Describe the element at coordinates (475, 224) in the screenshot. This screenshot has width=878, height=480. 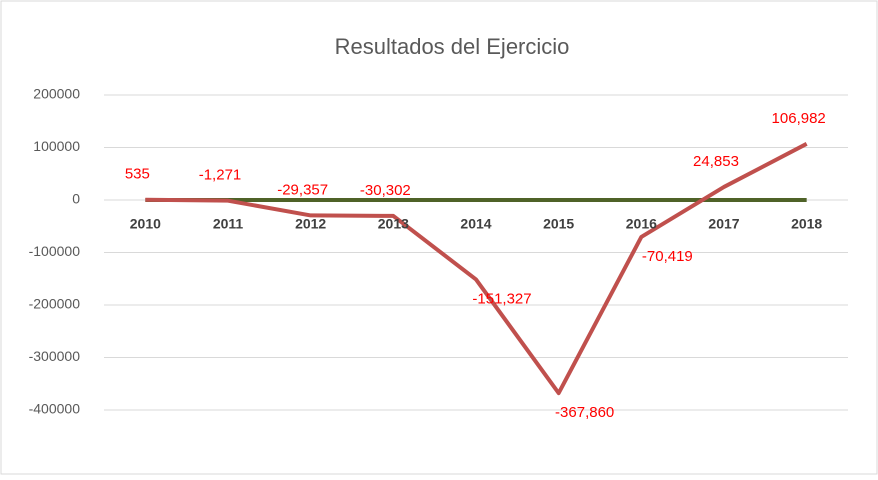
I see `x-tick-label: 2014` at that location.